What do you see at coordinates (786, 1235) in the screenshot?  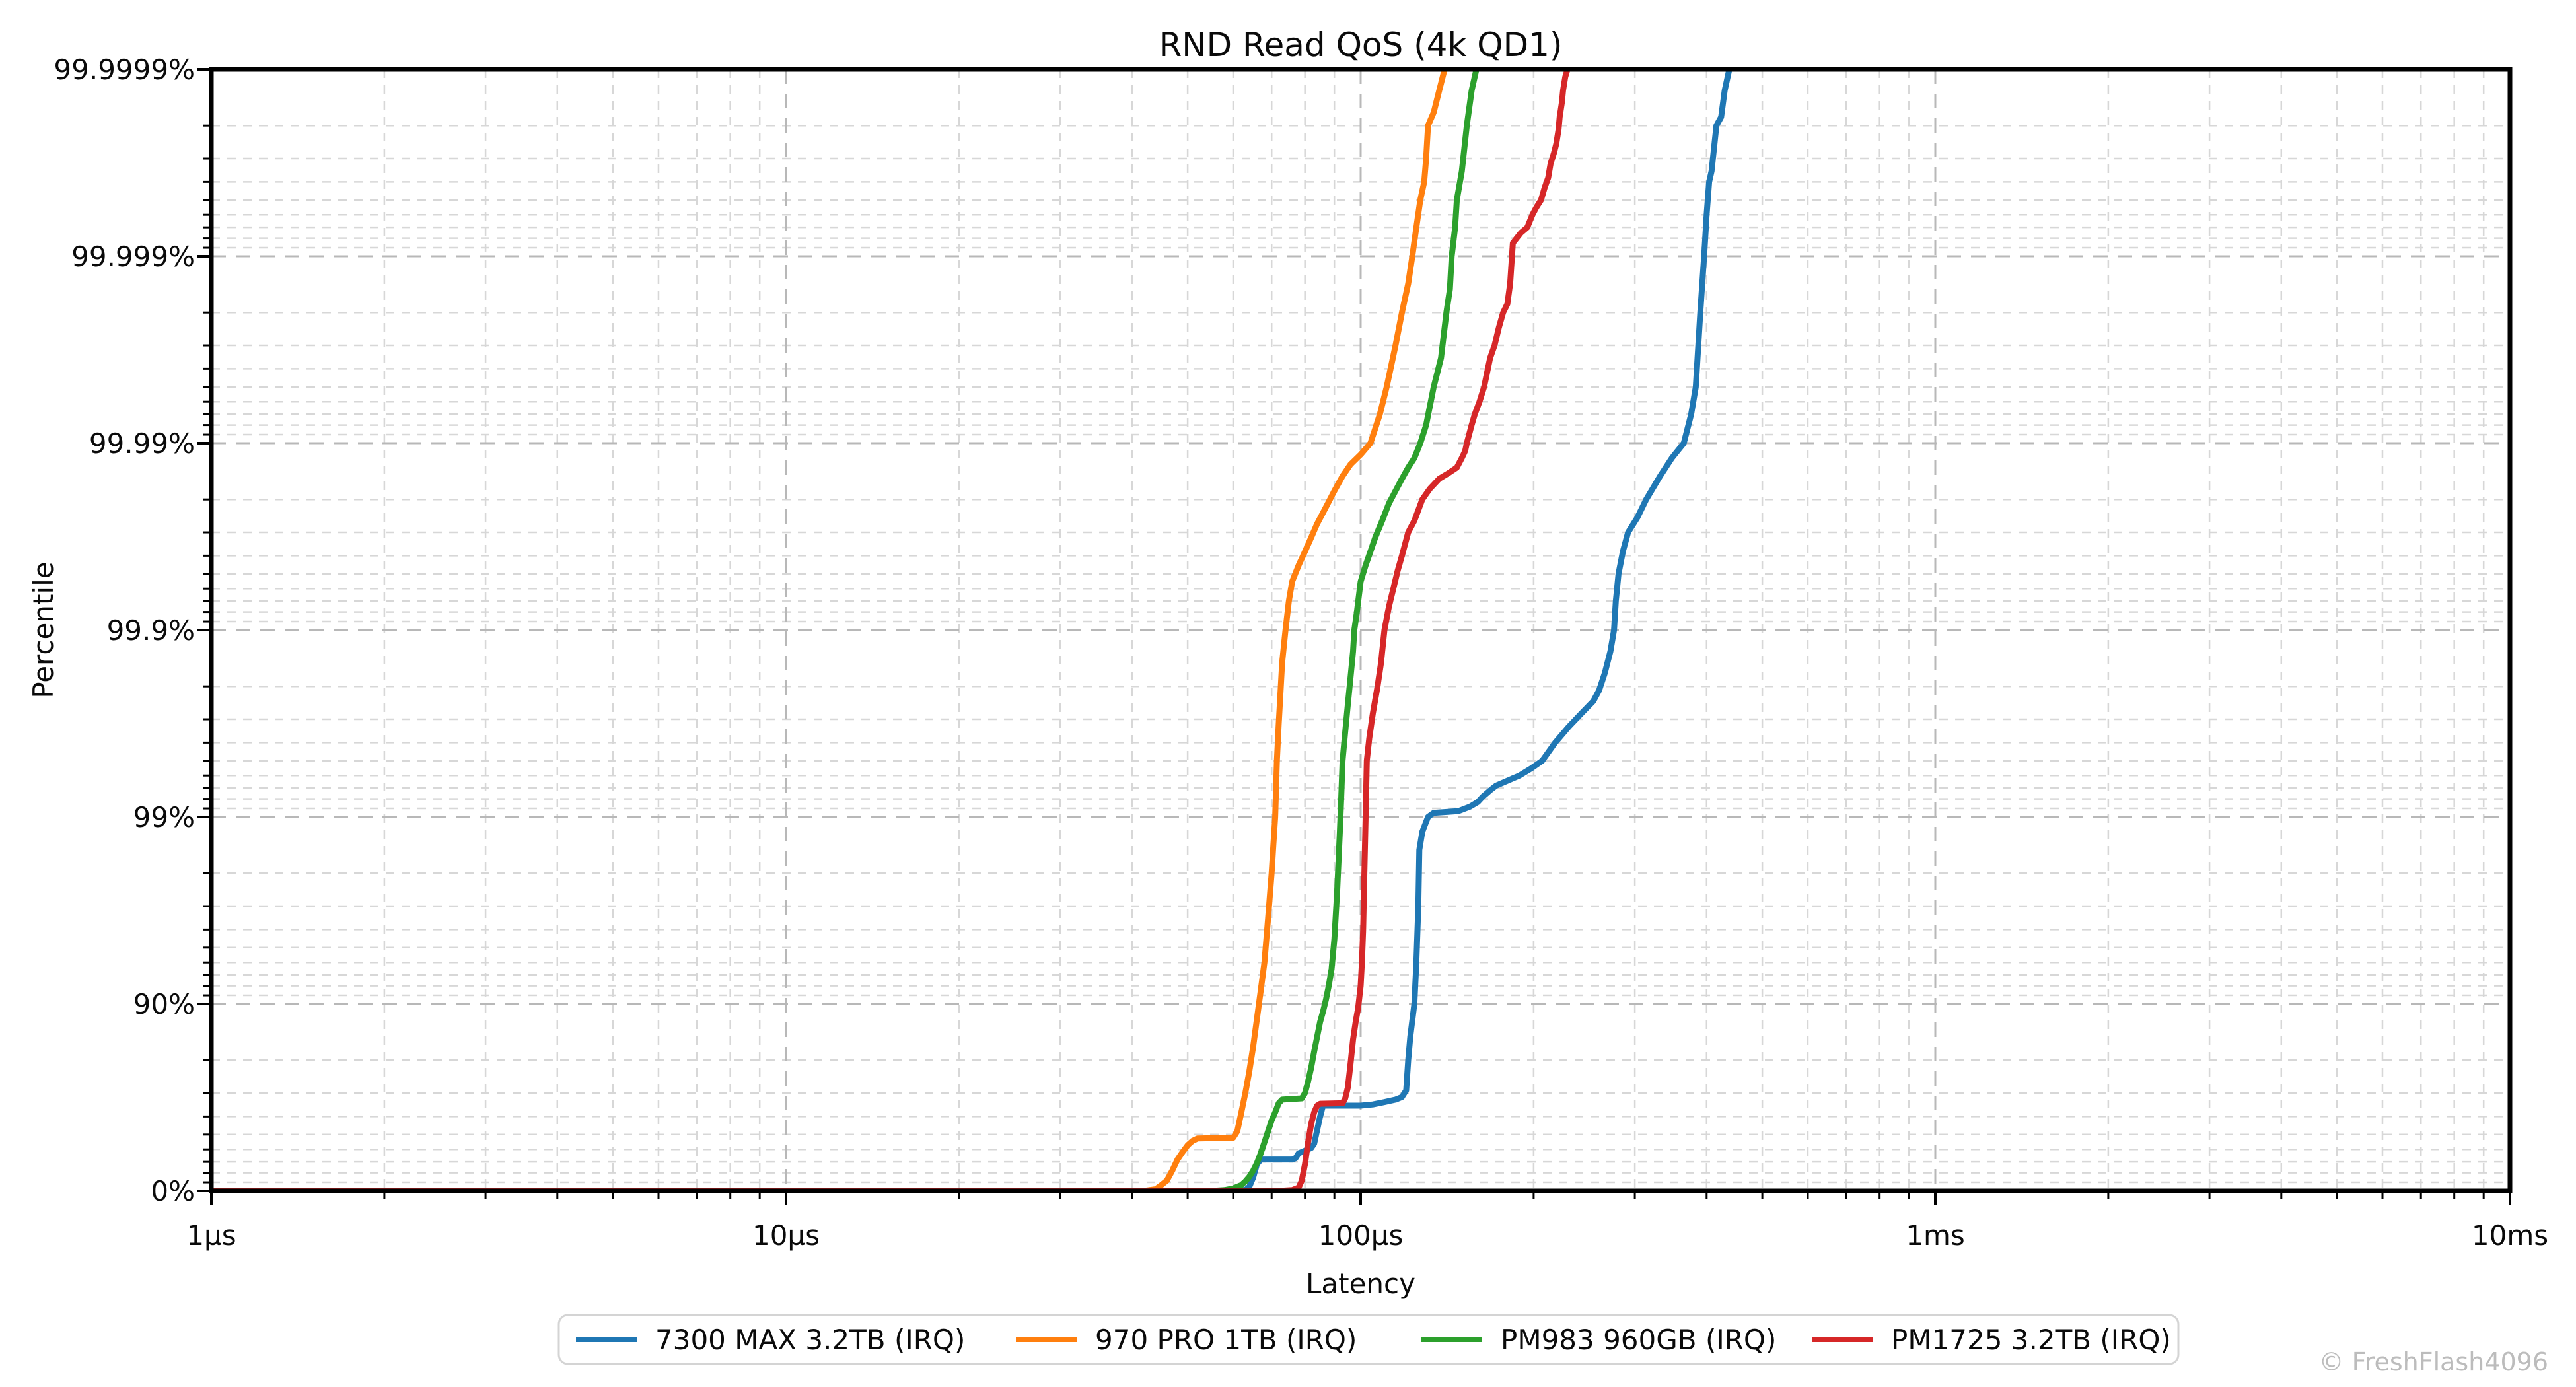 I see `x-tick-label: 10µs` at bounding box center [786, 1235].